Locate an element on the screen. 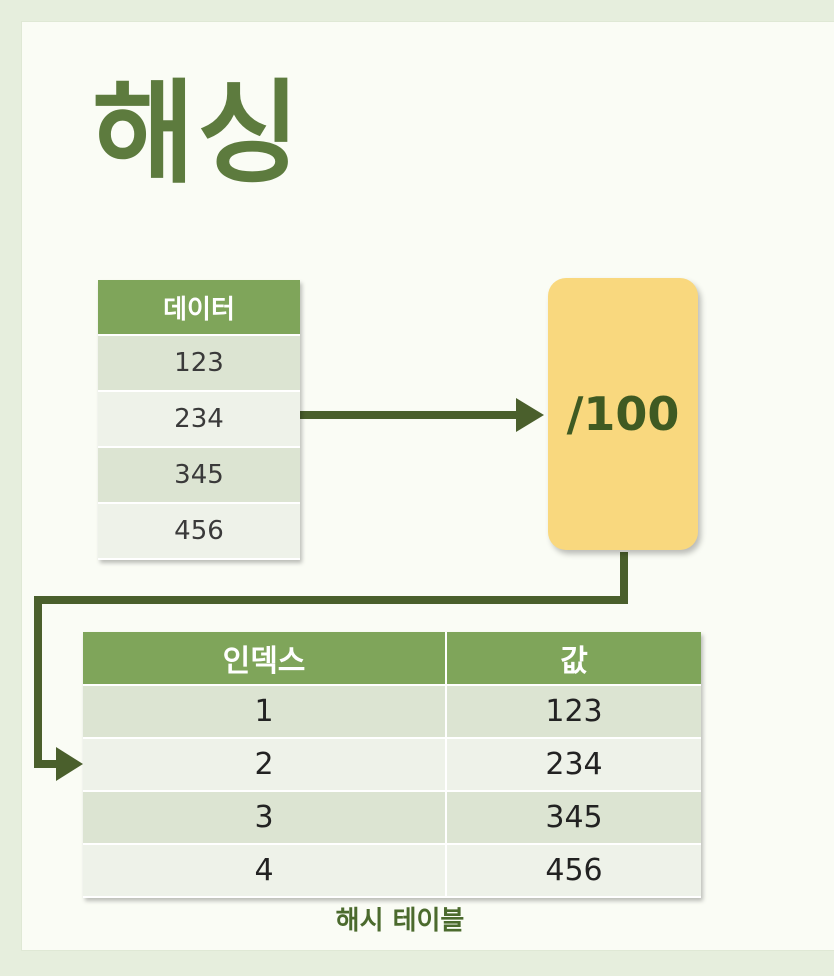 This screenshot has height=976, width=834. data-cell: 234 is located at coordinates (199, 419).